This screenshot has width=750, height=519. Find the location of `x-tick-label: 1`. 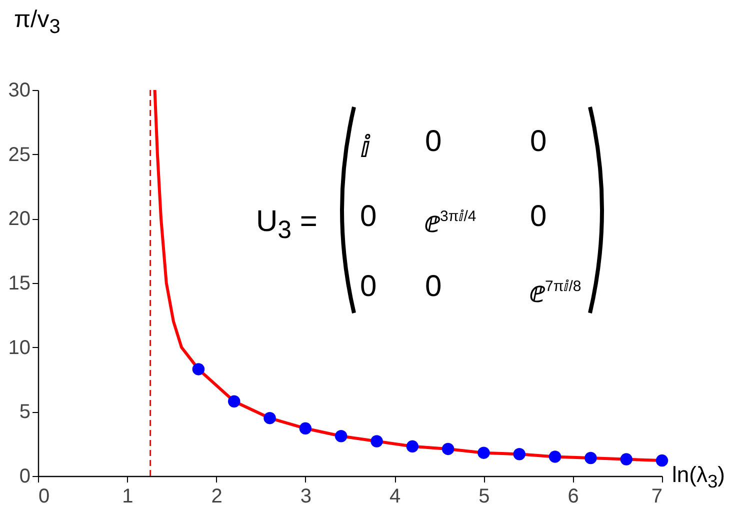

x-tick-label: 1 is located at coordinates (128, 497).